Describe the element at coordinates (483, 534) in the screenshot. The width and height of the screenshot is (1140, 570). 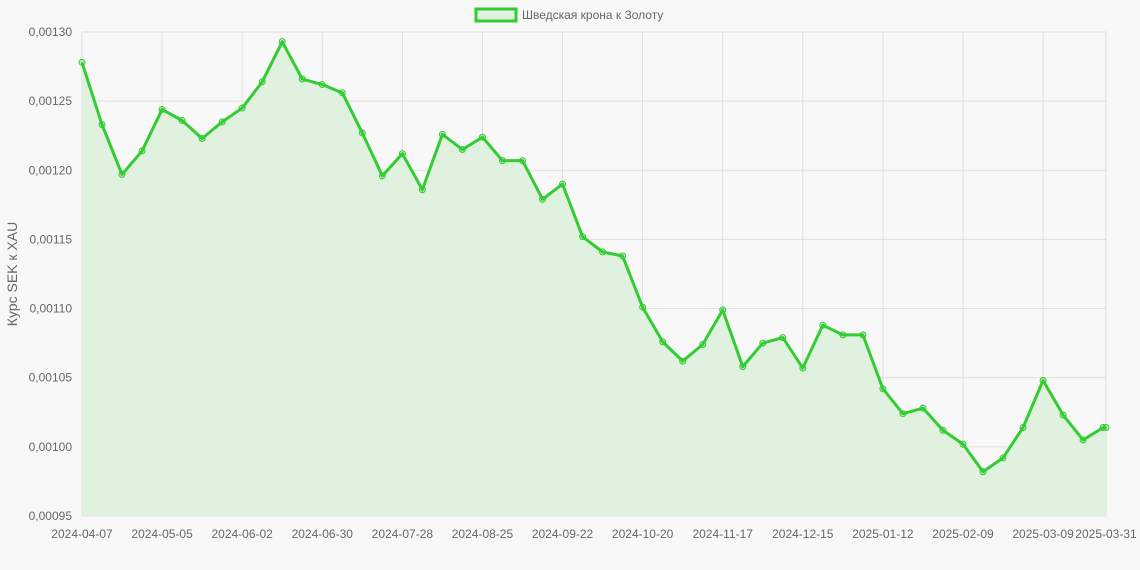
I see `x-tick-label: 2024-08-25` at that location.